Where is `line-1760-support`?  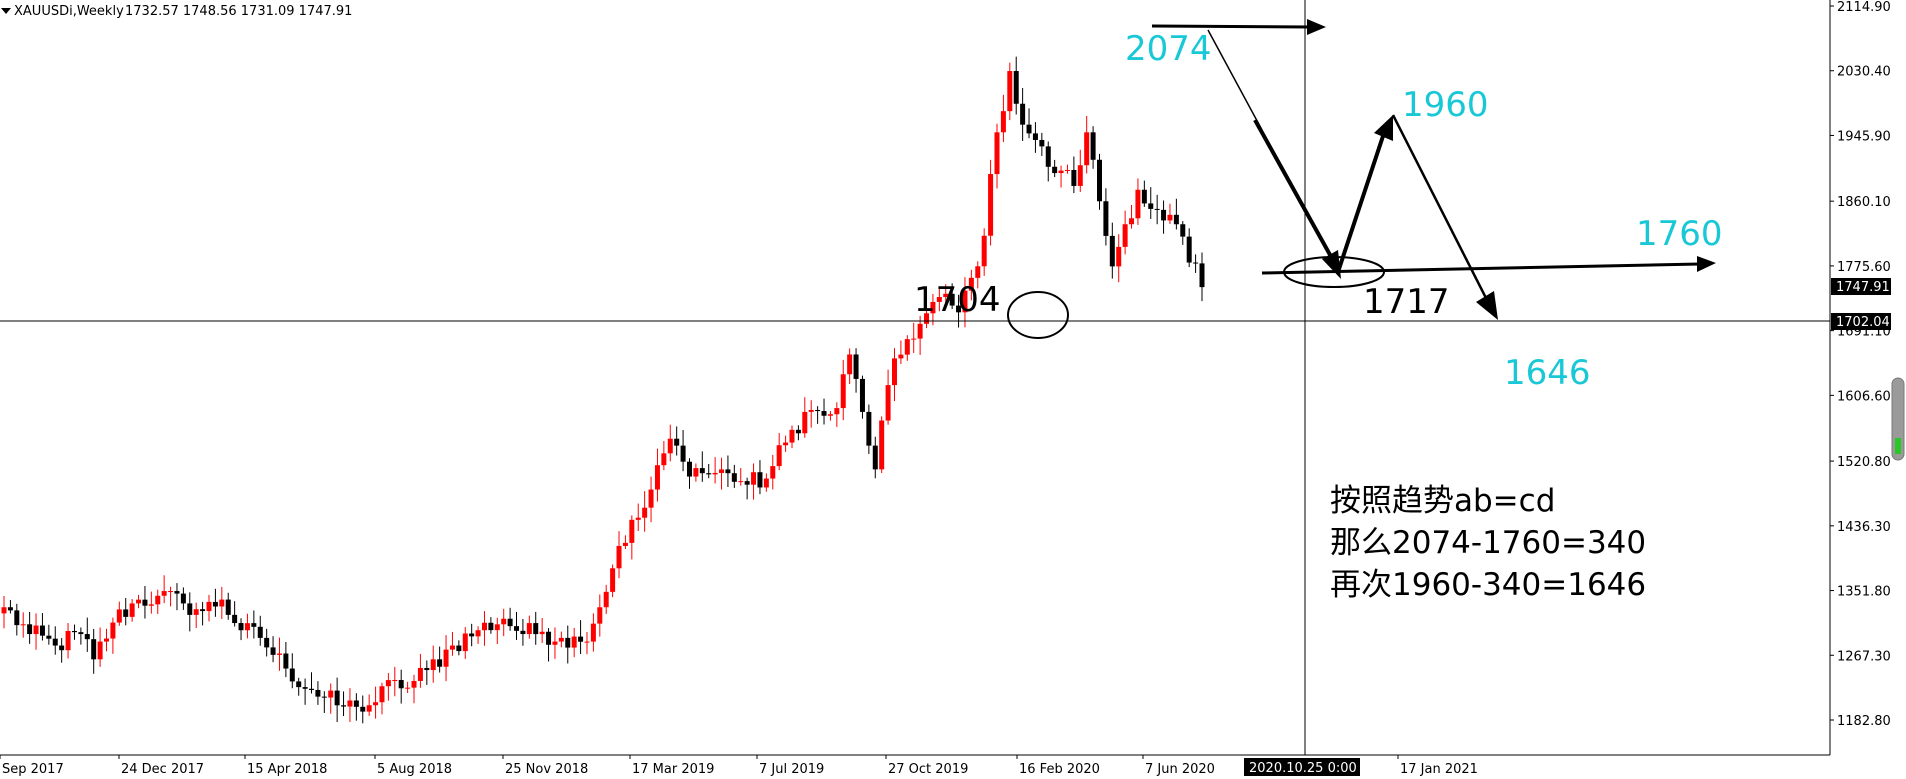 line-1760-support is located at coordinates (1481, 268).